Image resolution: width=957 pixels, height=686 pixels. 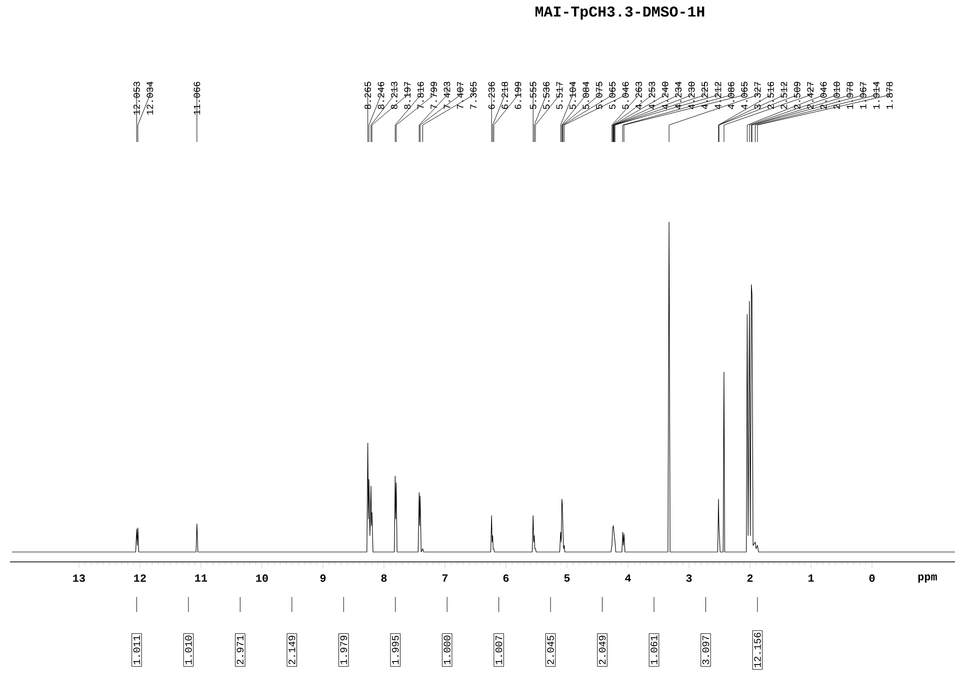 What do you see at coordinates (407, 95) in the screenshot?
I see `annotation: 8.197` at bounding box center [407, 95].